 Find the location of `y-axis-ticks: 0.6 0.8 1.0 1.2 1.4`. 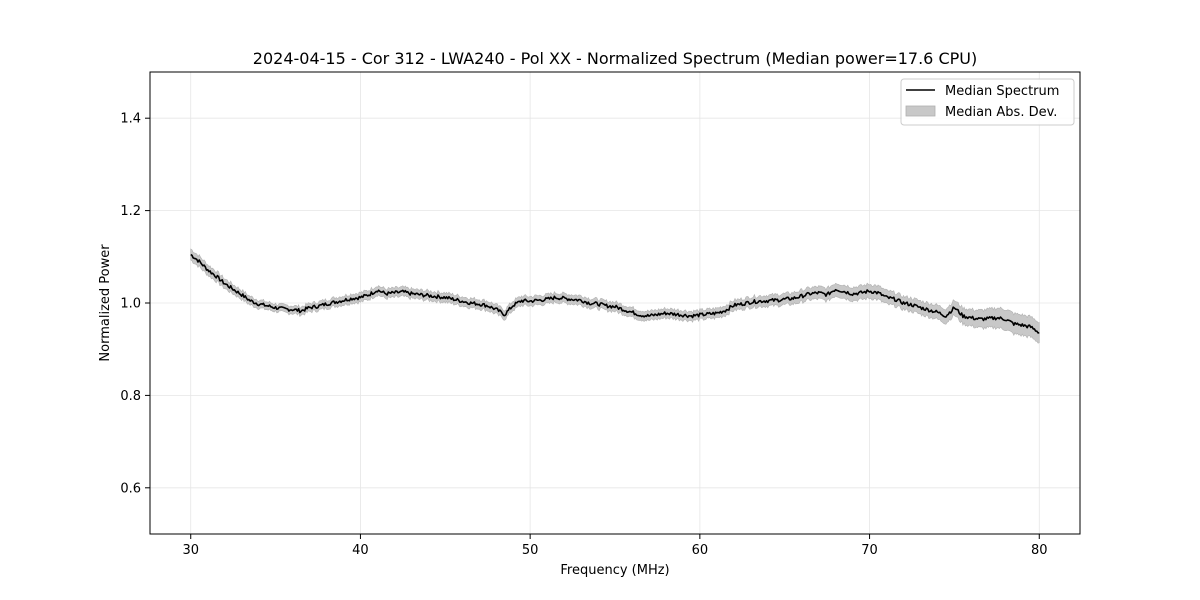

y-axis-ticks: 0.6 0.8 1.0 1.2 1.4 is located at coordinates (135, 304).